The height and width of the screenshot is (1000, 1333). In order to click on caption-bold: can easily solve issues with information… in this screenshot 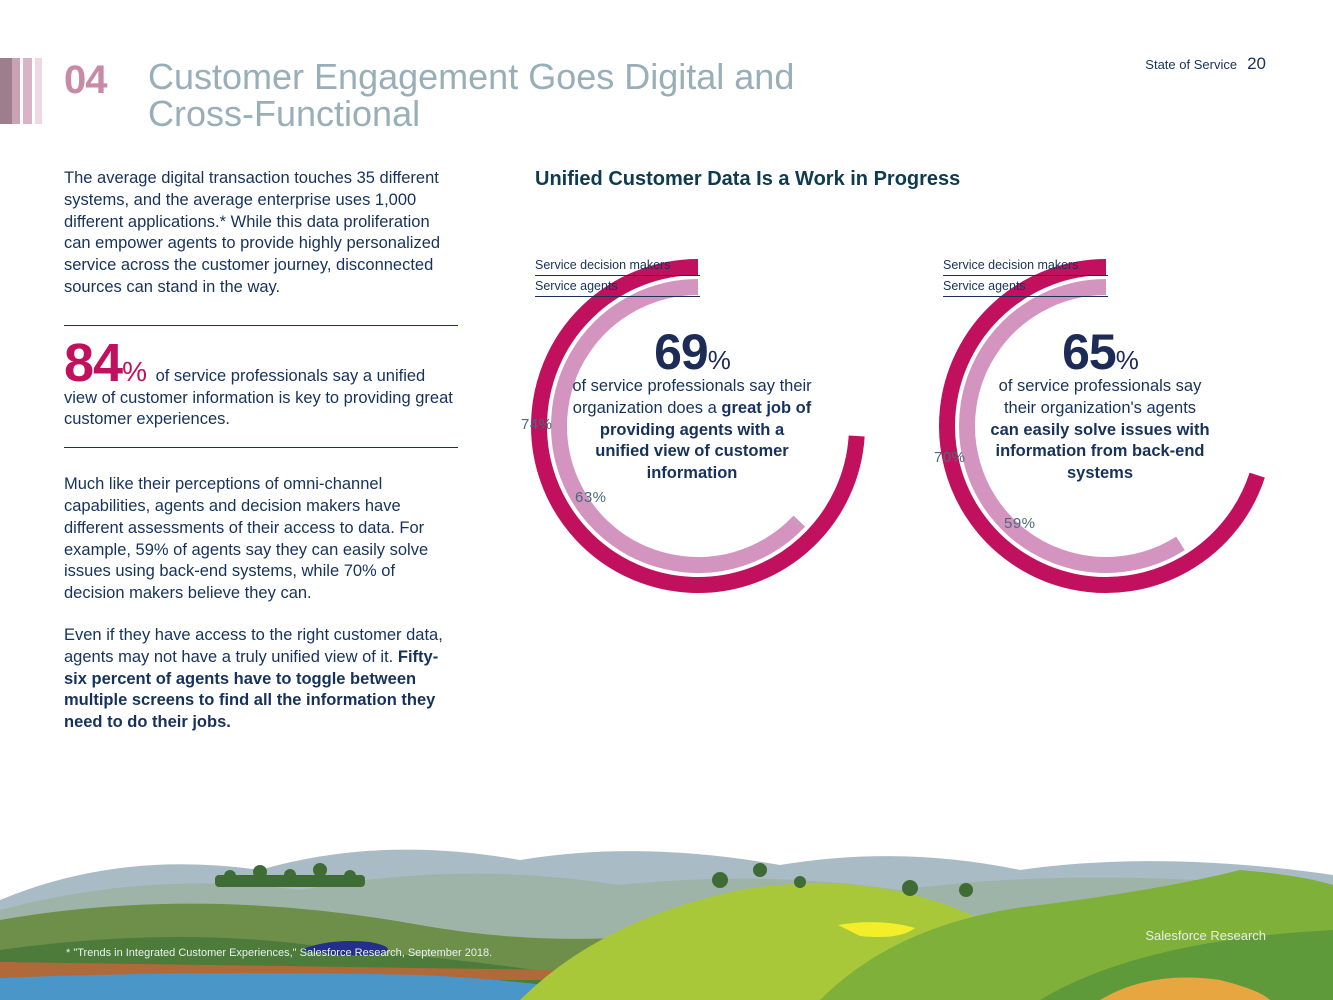, I will do `click(1100, 451)`.